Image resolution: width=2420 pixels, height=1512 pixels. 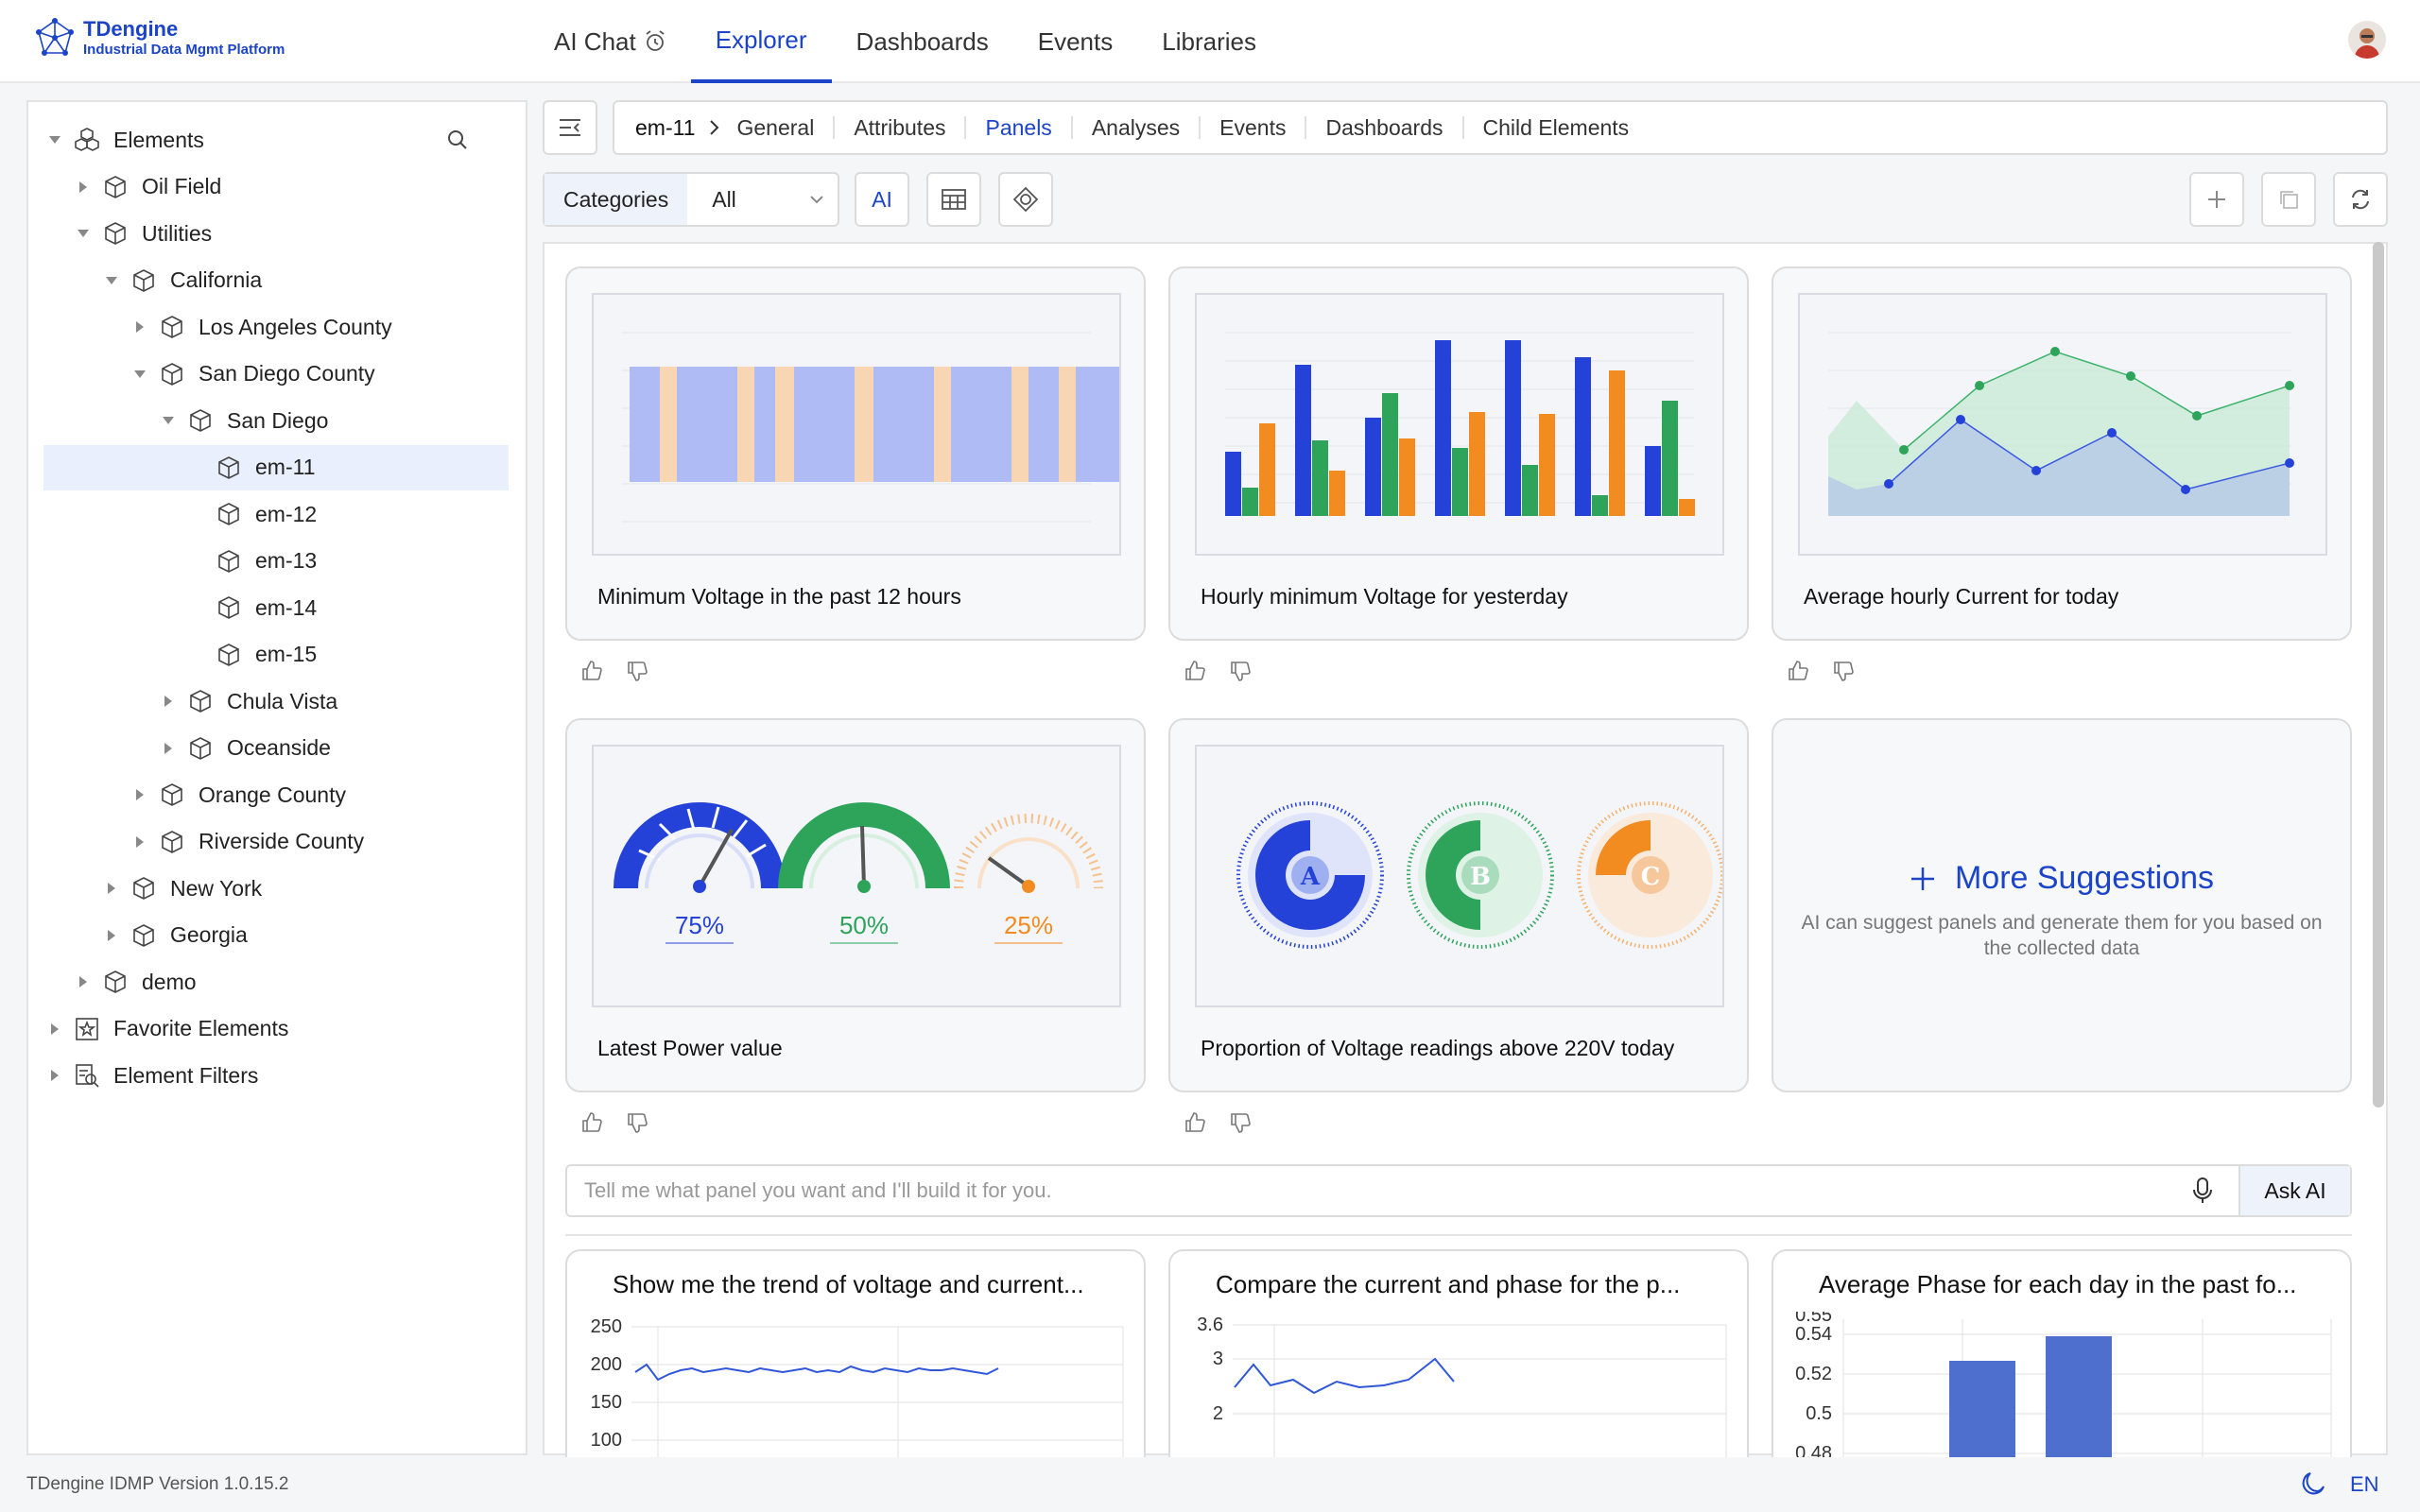 I want to click on tree-node-georgia: Georgia, so click(x=276, y=935).